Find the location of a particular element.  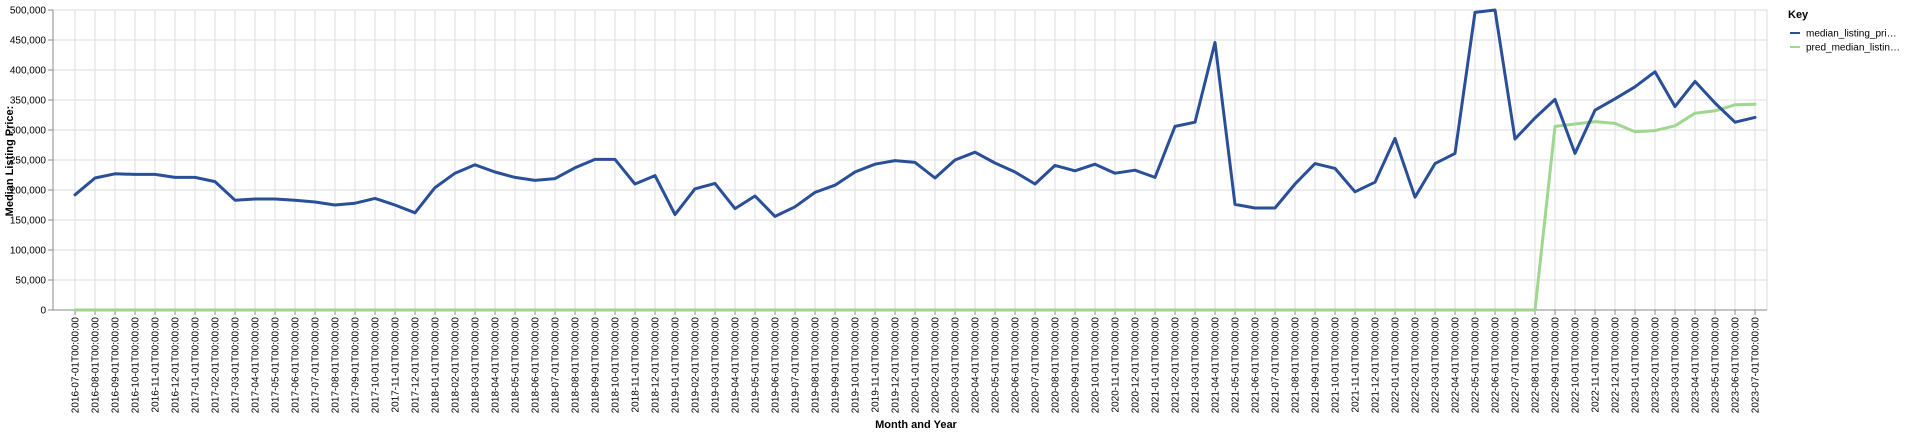

x-tick-label: 2017-10-01T00:00:00 is located at coordinates (376, 365).